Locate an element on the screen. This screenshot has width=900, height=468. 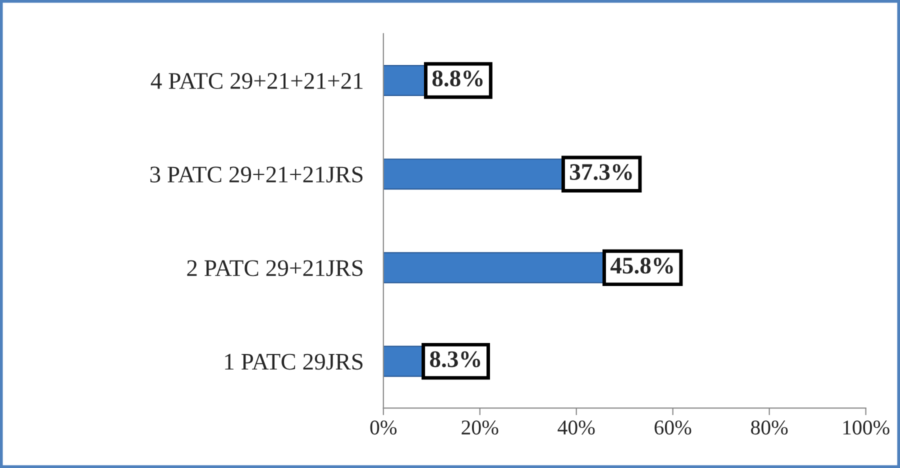
x-tick-label: 0% is located at coordinates (383, 427).